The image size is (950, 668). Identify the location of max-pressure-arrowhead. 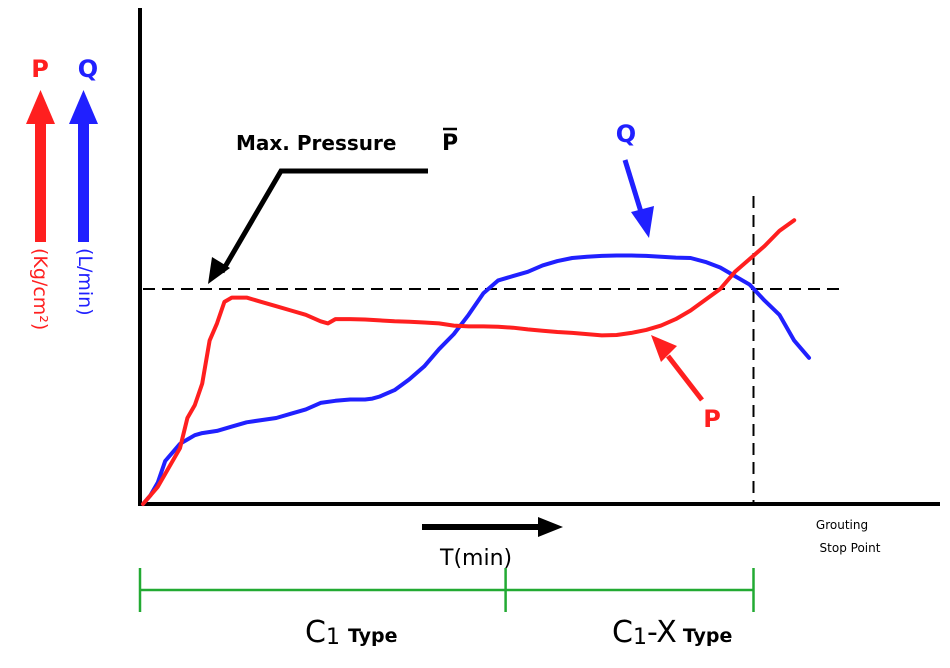
(219, 270).